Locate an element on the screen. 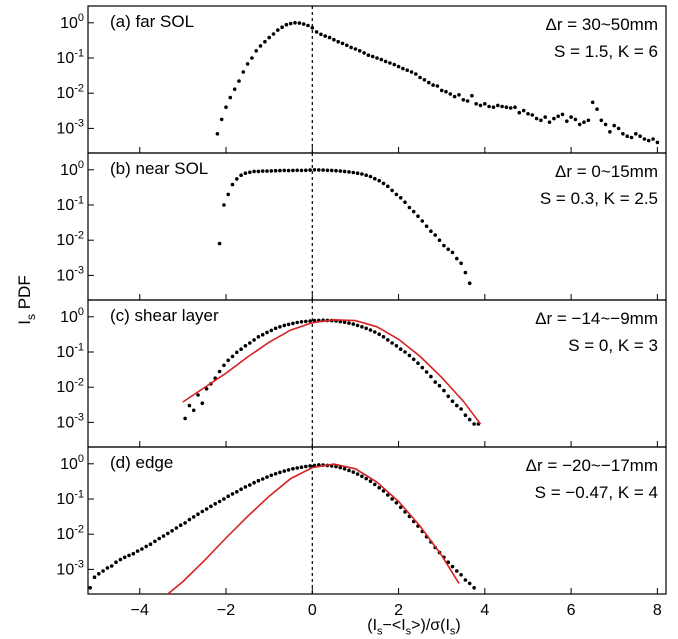 This screenshot has width=678, height=639. y-tick-label: 10⁻³ is located at coordinates (70, 422).